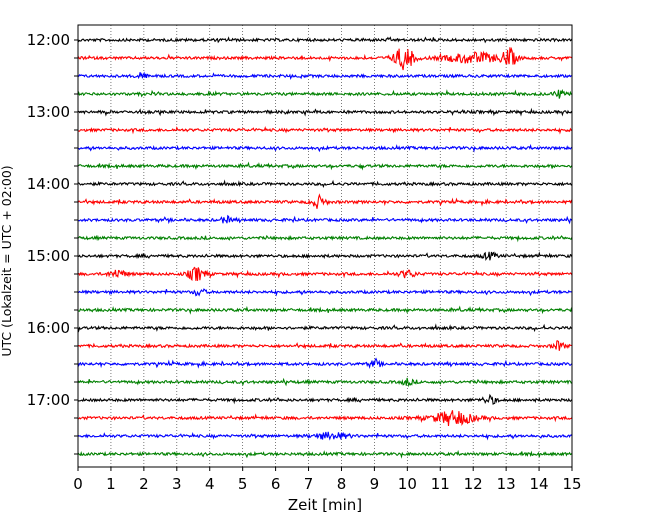  What do you see at coordinates (407, 484) in the screenshot?
I see `x-tick-label: 10` at bounding box center [407, 484].